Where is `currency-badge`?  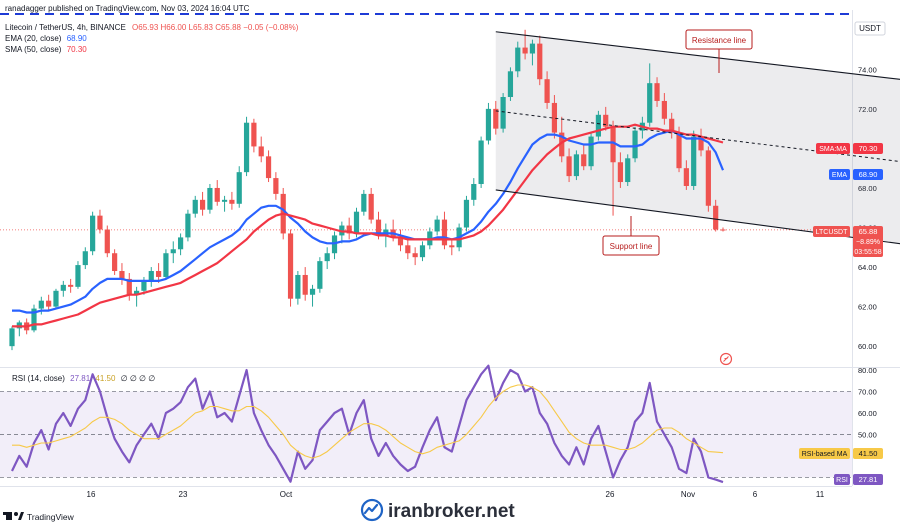 currency-badge is located at coordinates (870, 28).